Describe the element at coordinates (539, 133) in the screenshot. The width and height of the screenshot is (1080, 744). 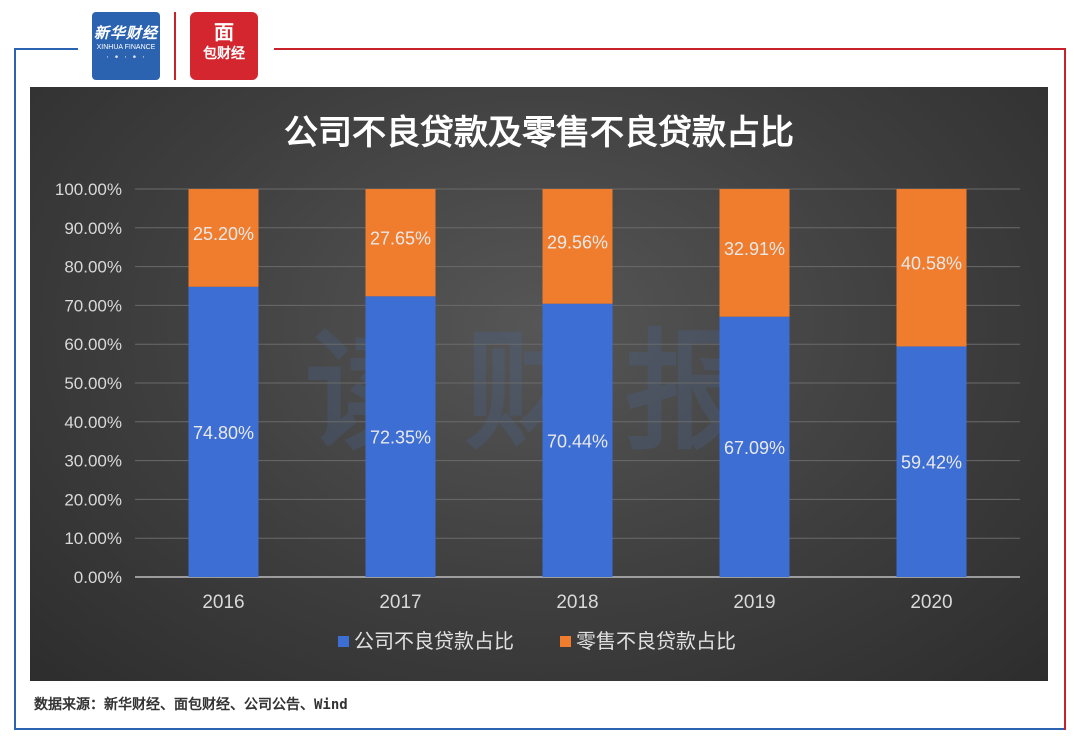
I see `chart-title: 公司不良贷款及零售不良贷款占比` at that location.